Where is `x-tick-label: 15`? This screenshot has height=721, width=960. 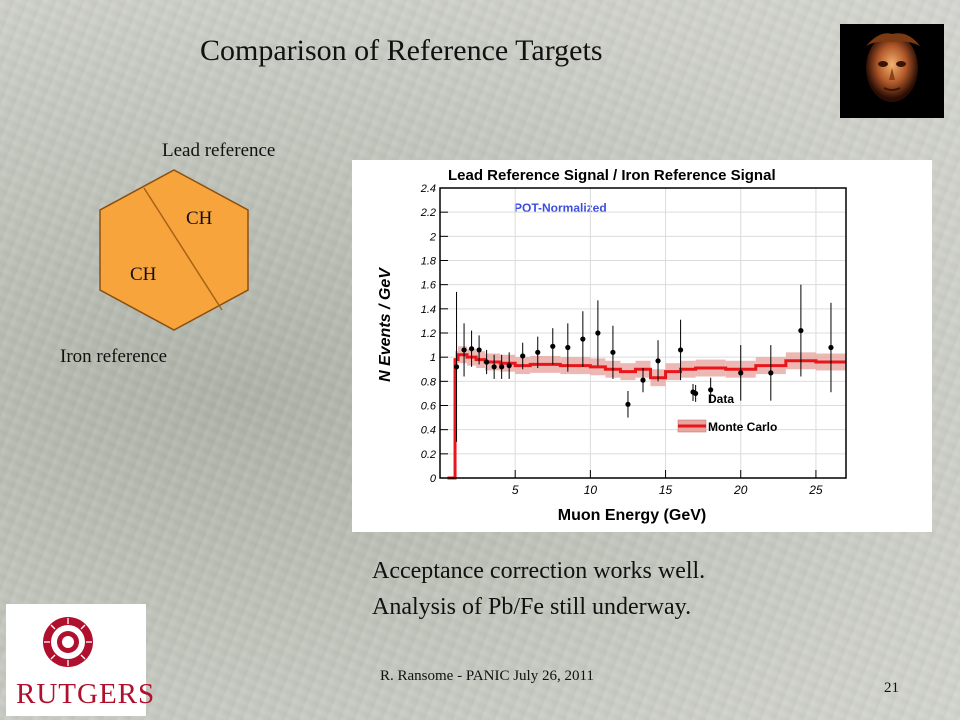 x-tick-label: 15 is located at coordinates (666, 490).